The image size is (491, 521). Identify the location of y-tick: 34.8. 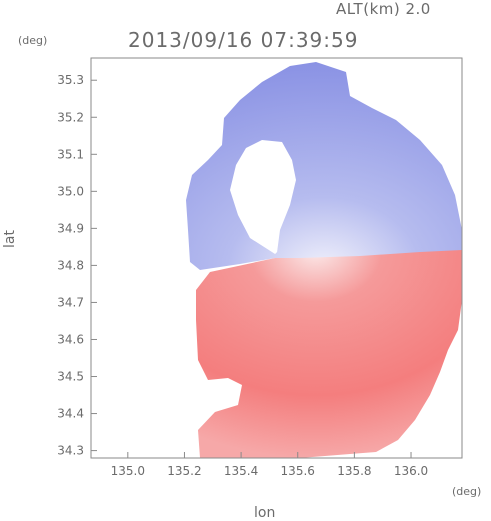
(77, 265).